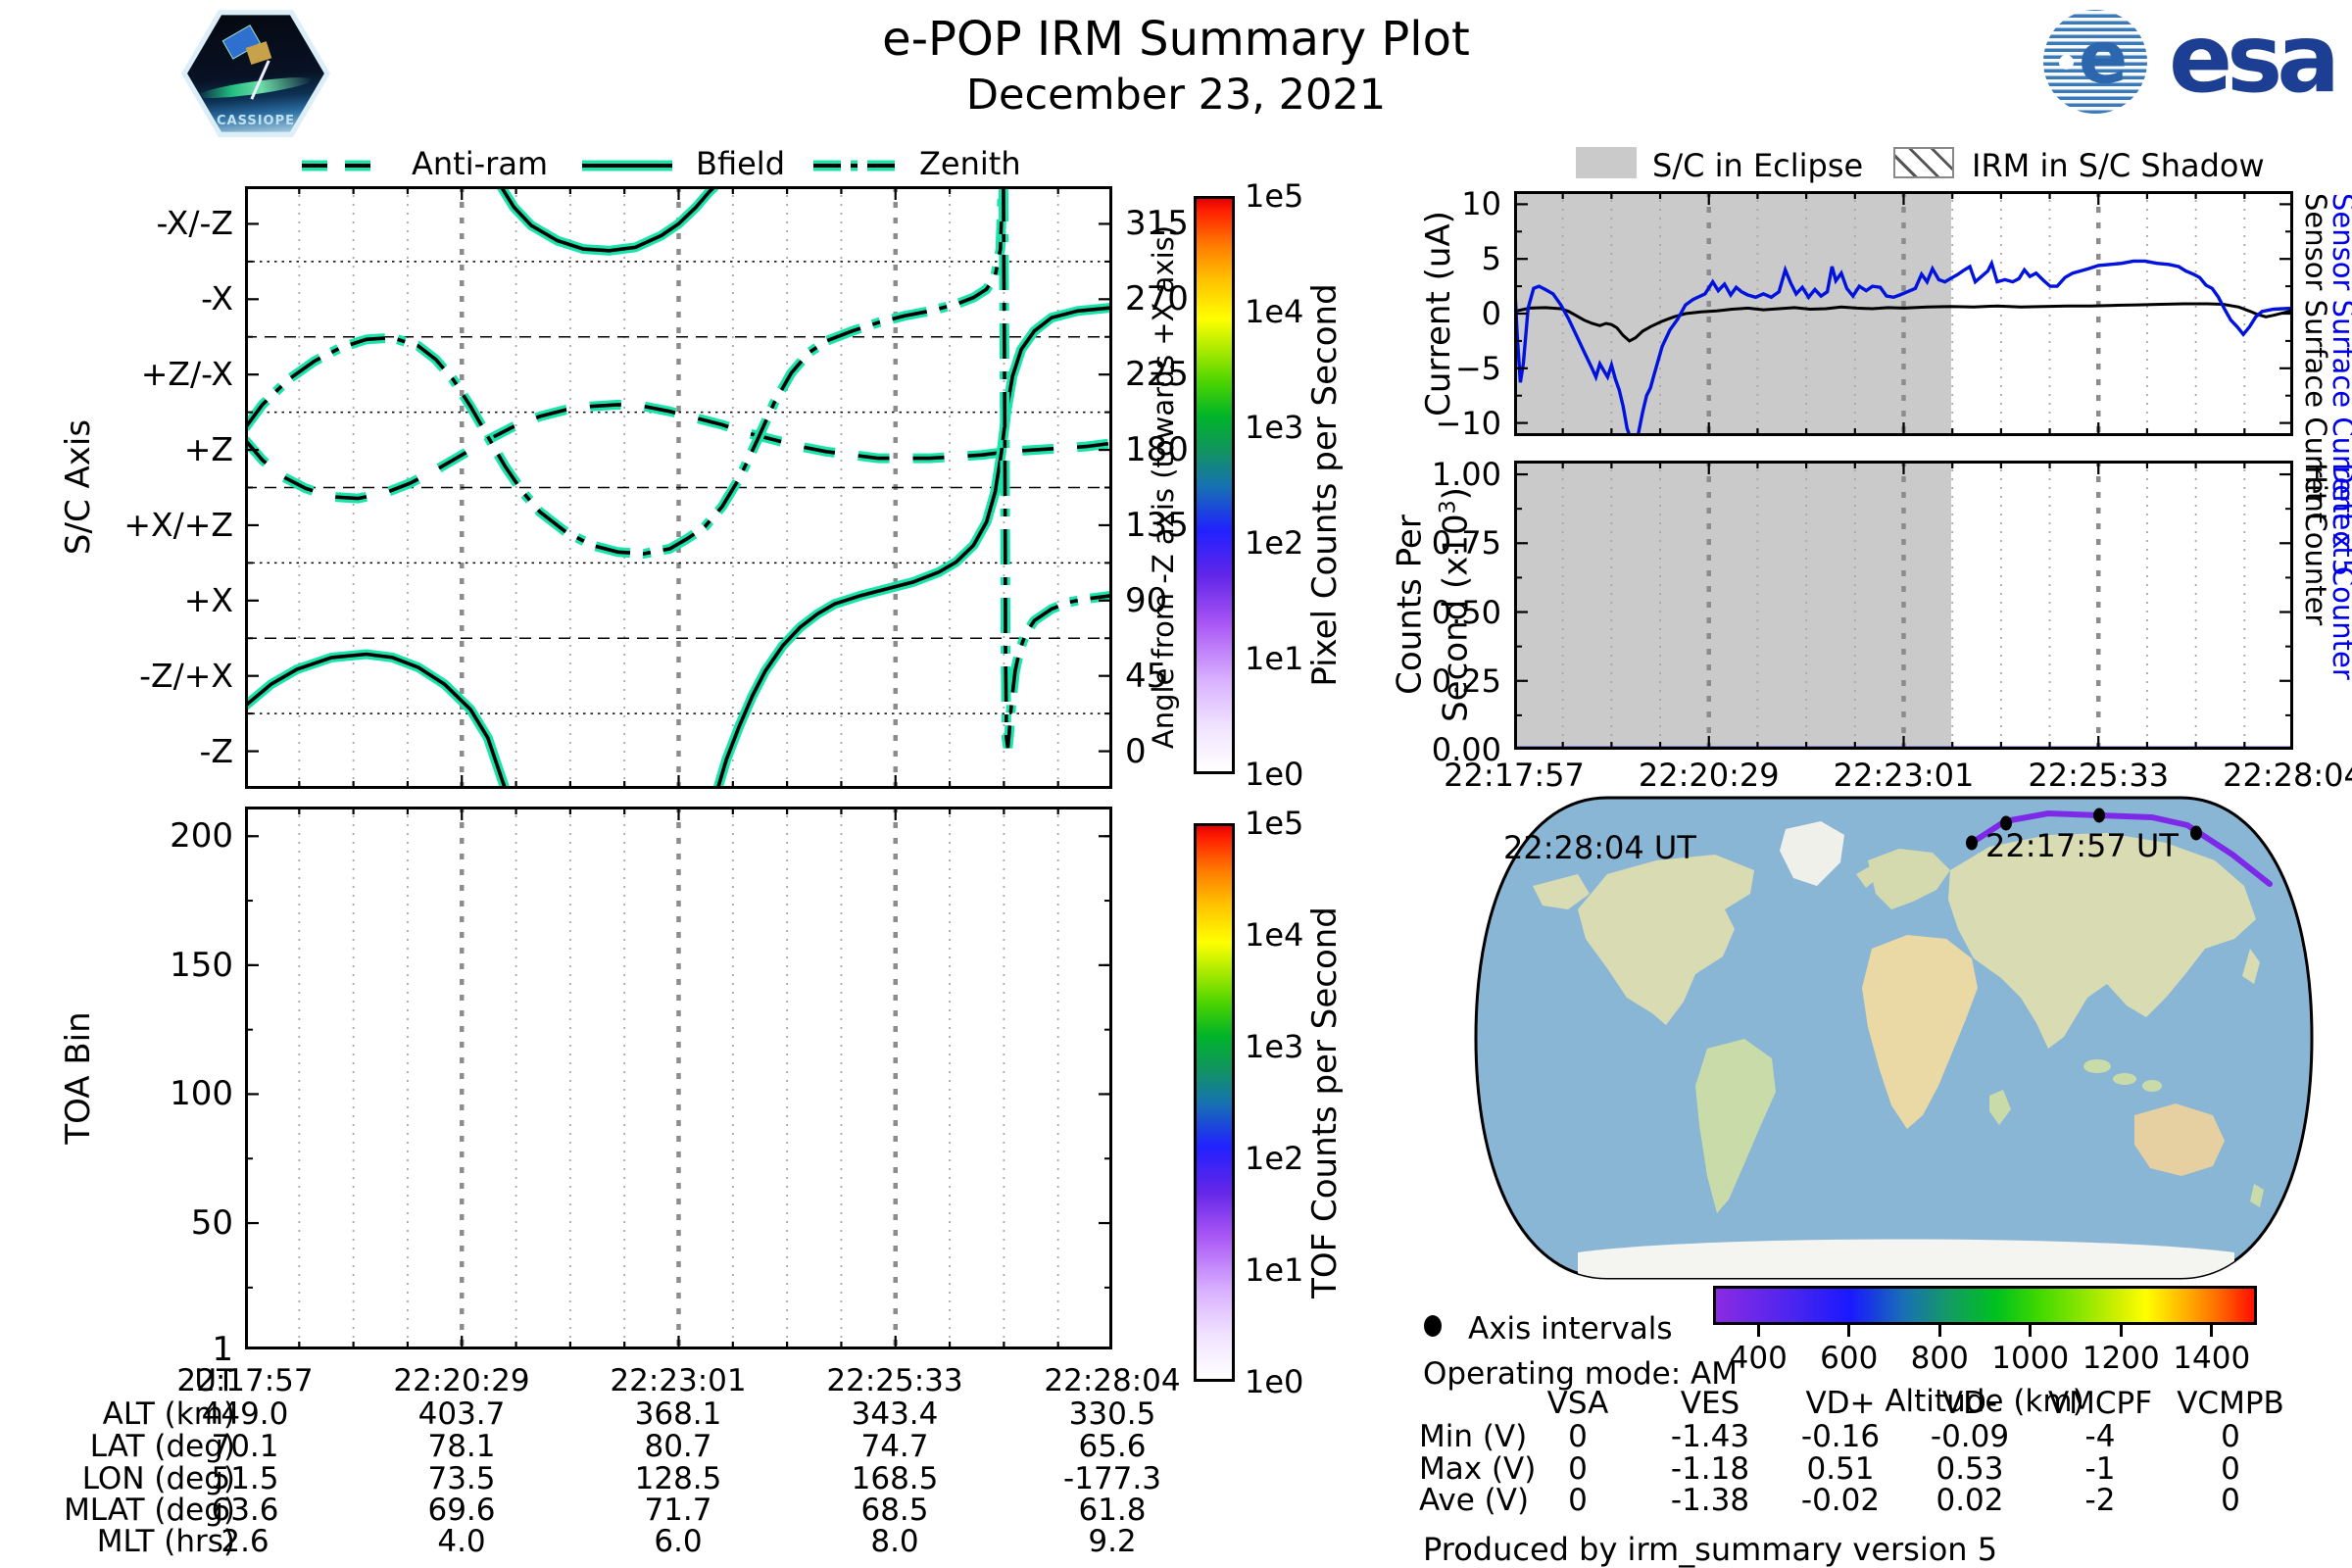 The image size is (2352, 1568). What do you see at coordinates (201, 836) in the screenshot?
I see `toa-tick-label: 200` at bounding box center [201, 836].